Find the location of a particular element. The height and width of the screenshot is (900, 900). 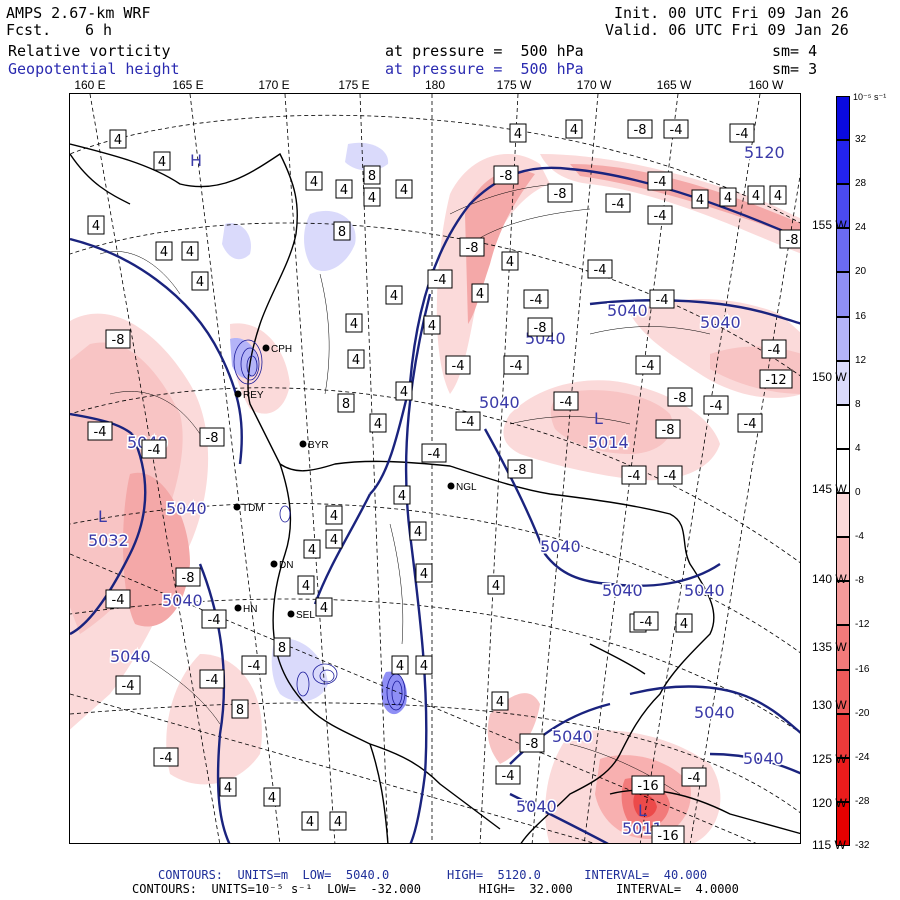

station-label: BYR is located at coordinates (318, 445).